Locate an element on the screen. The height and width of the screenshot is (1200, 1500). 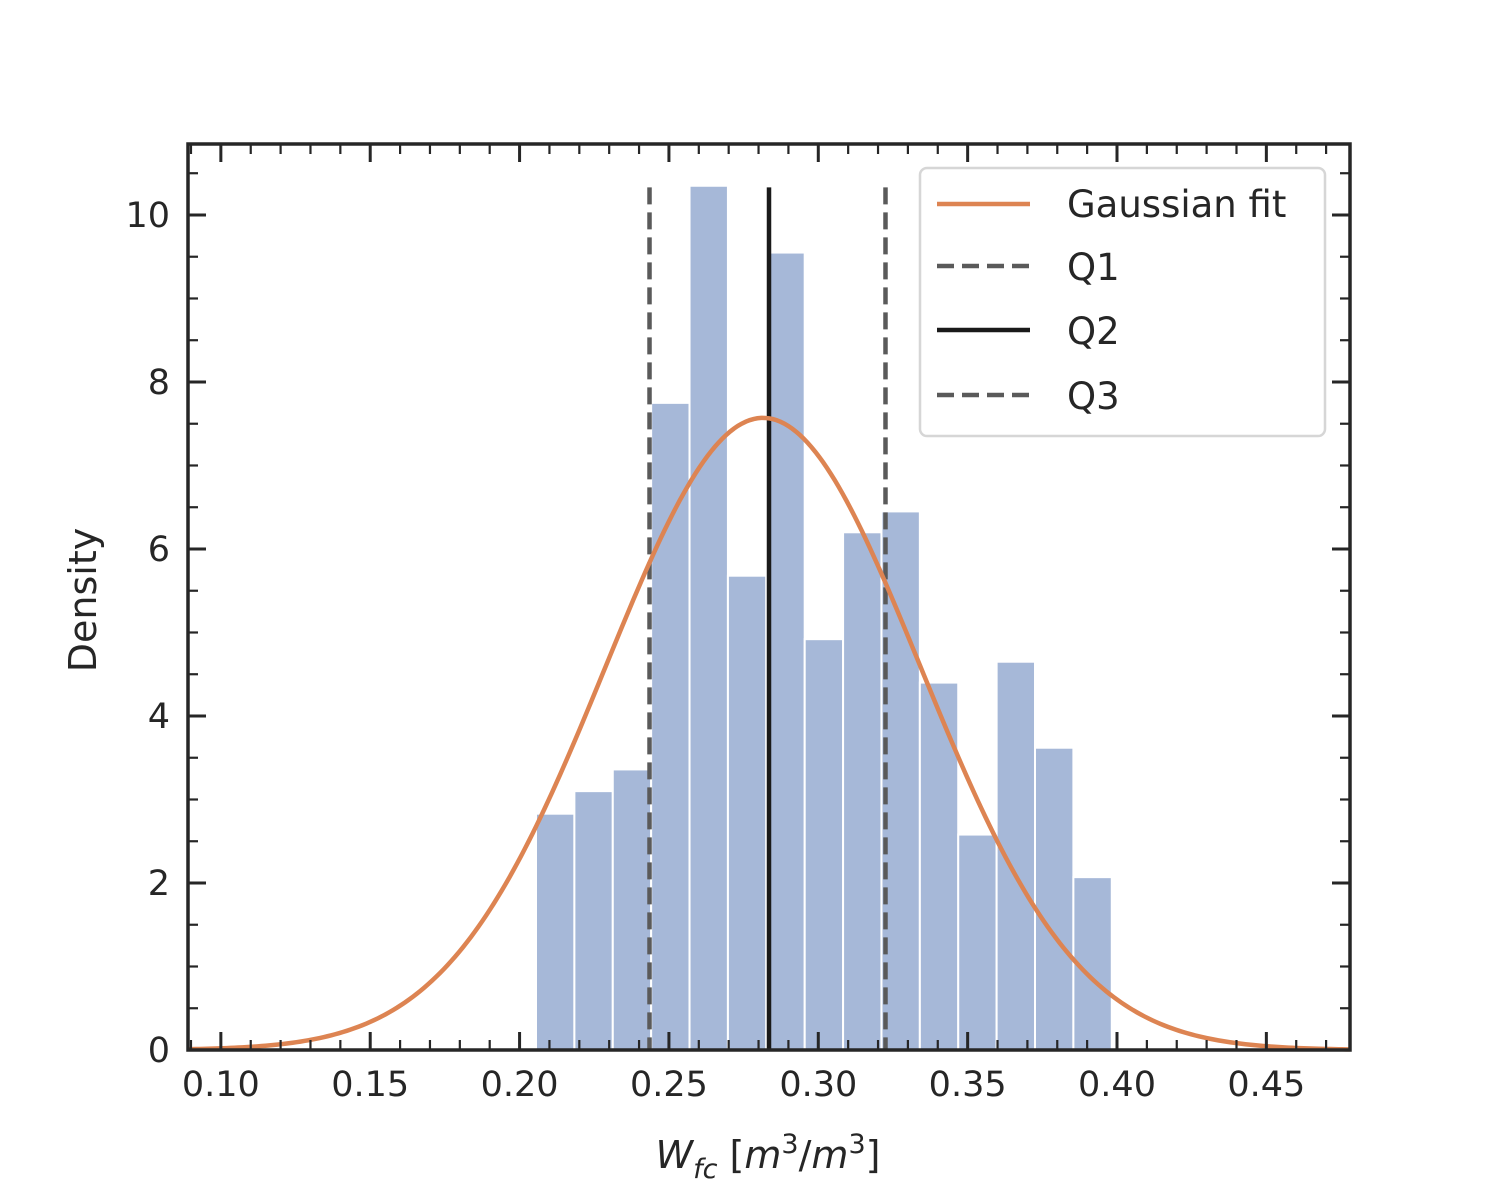
x-tick-label: 0.40 is located at coordinates (1117, 1085).